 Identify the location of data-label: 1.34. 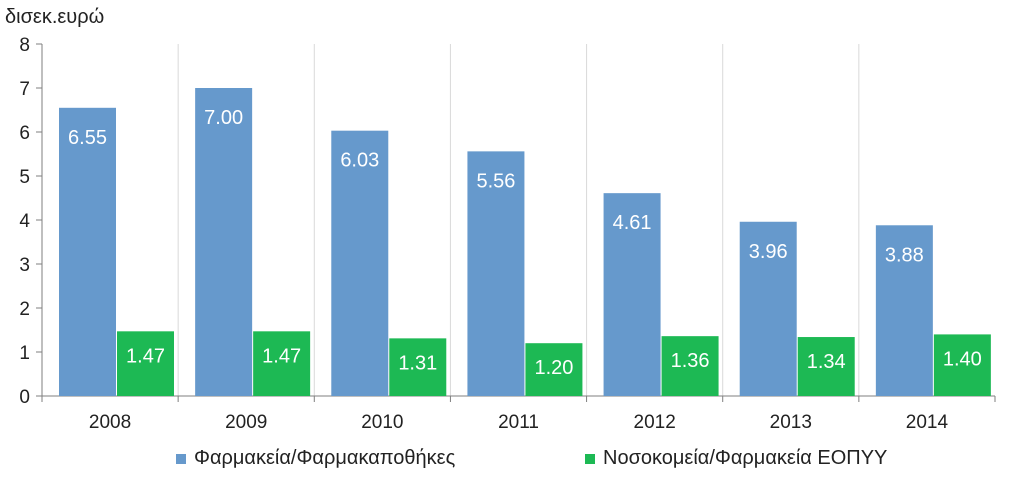
(826, 362).